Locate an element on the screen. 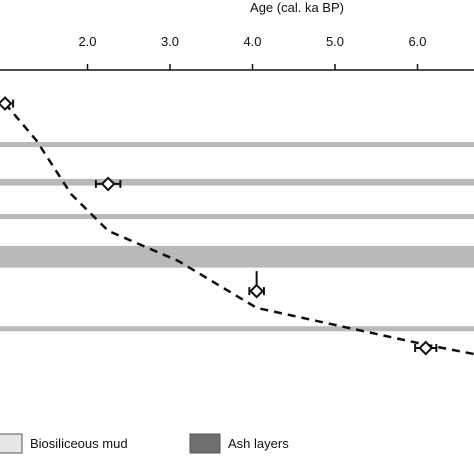  legend-label-2: Ash layers is located at coordinates (258, 443).